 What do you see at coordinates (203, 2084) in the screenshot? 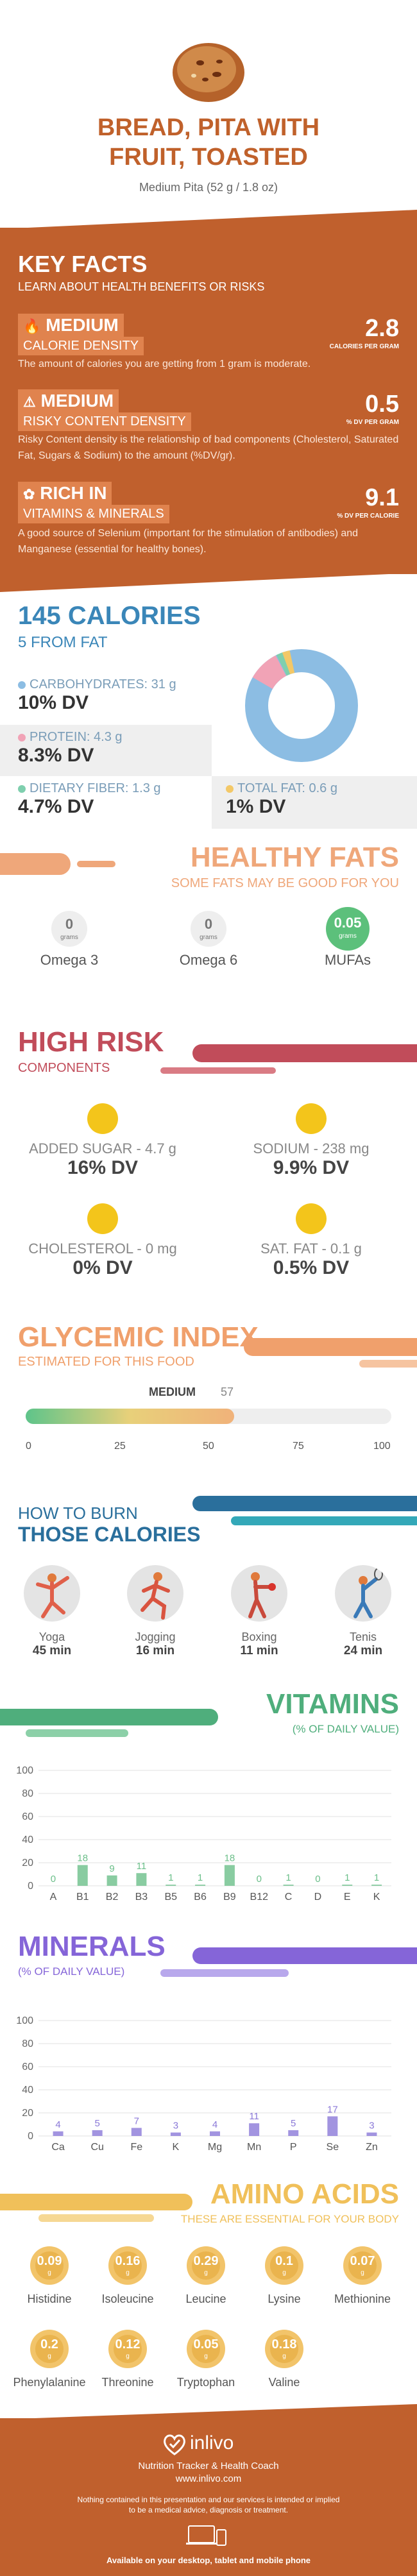
I see `minerals-bar-chart: 0 20 40 60 80 100 4 Ca 5 Cu 7 Fe 3 K 4 Mg 11 Mn 5 P 17 Se 3 Zn` at bounding box center [203, 2084].